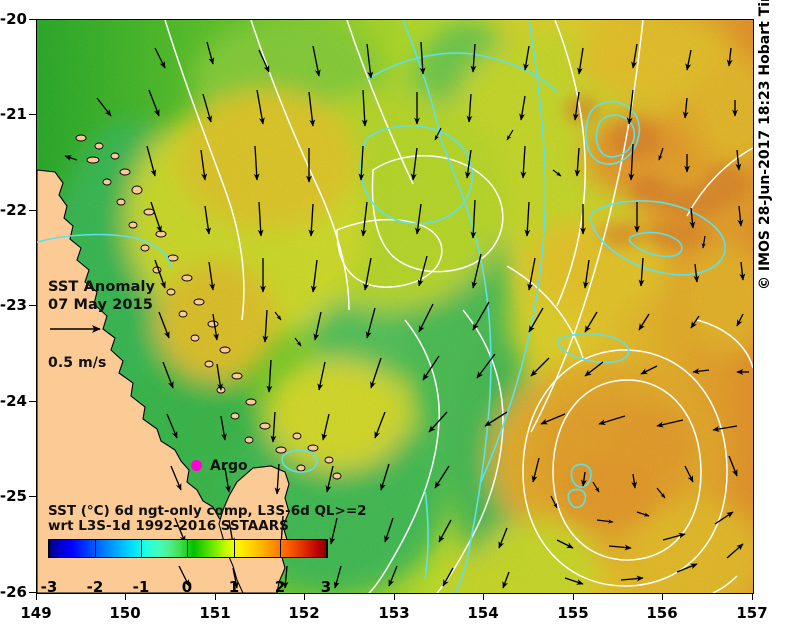 The width and height of the screenshot is (788, 624). What do you see at coordinates (13, 114) in the screenshot?
I see `y-tick-label: -21` at bounding box center [13, 114].